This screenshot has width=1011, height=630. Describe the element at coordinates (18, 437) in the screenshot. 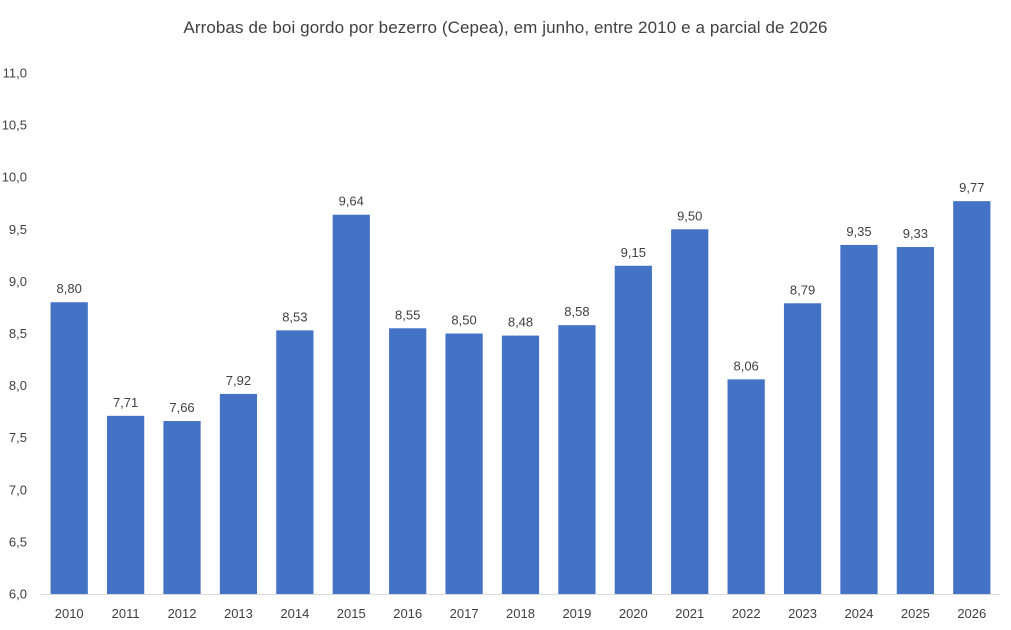

I see `y-tick-label: 7,5` at that location.